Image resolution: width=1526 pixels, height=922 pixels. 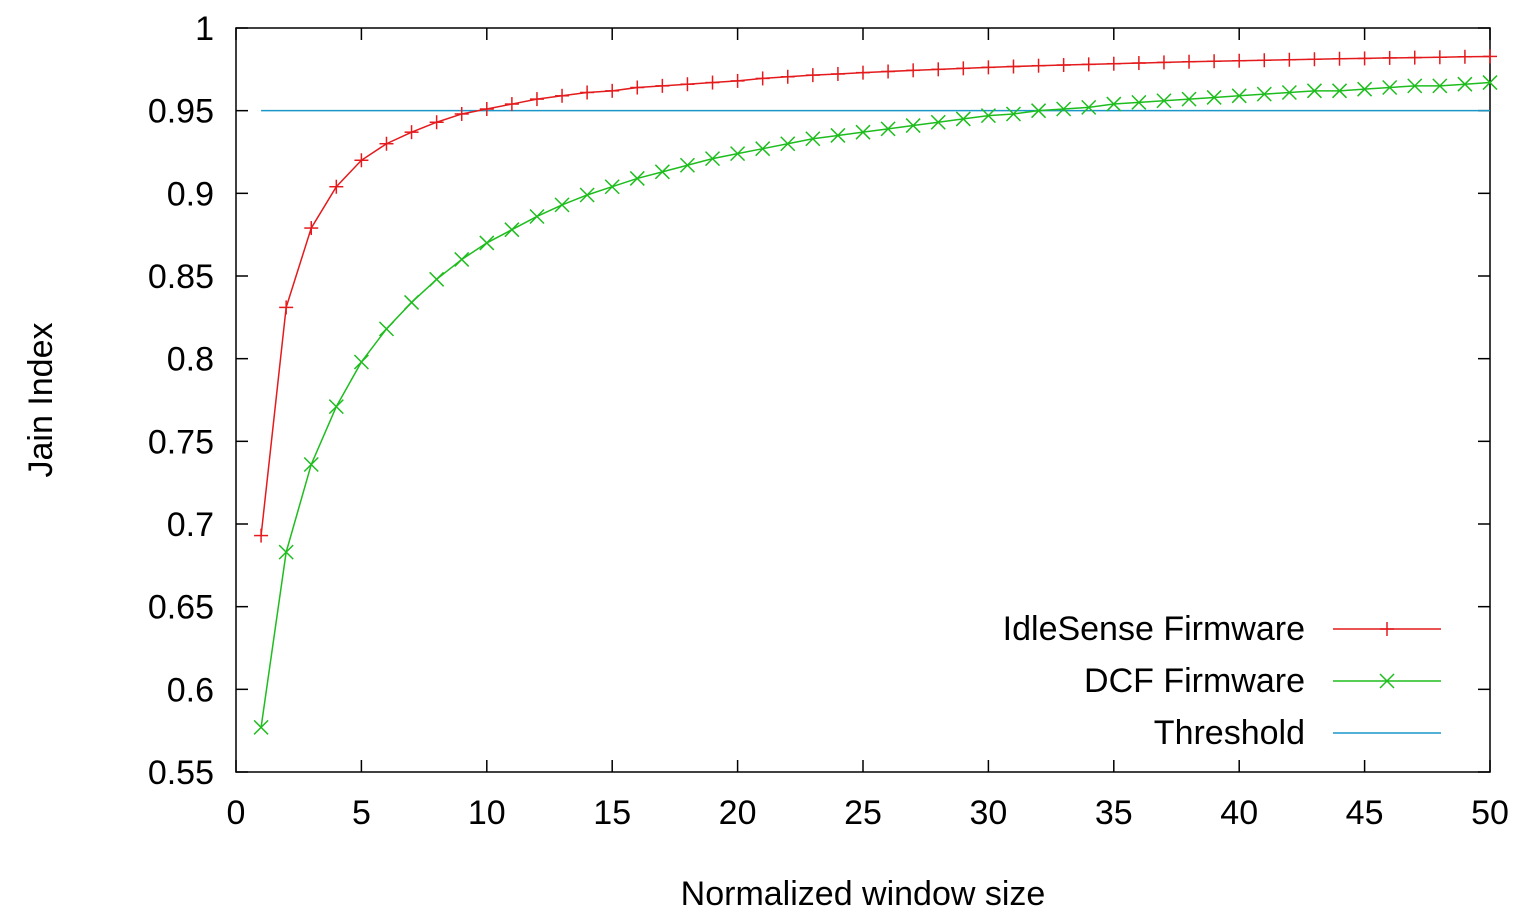 I want to click on legend-sample-idlesense, so click(x=1387, y=629).